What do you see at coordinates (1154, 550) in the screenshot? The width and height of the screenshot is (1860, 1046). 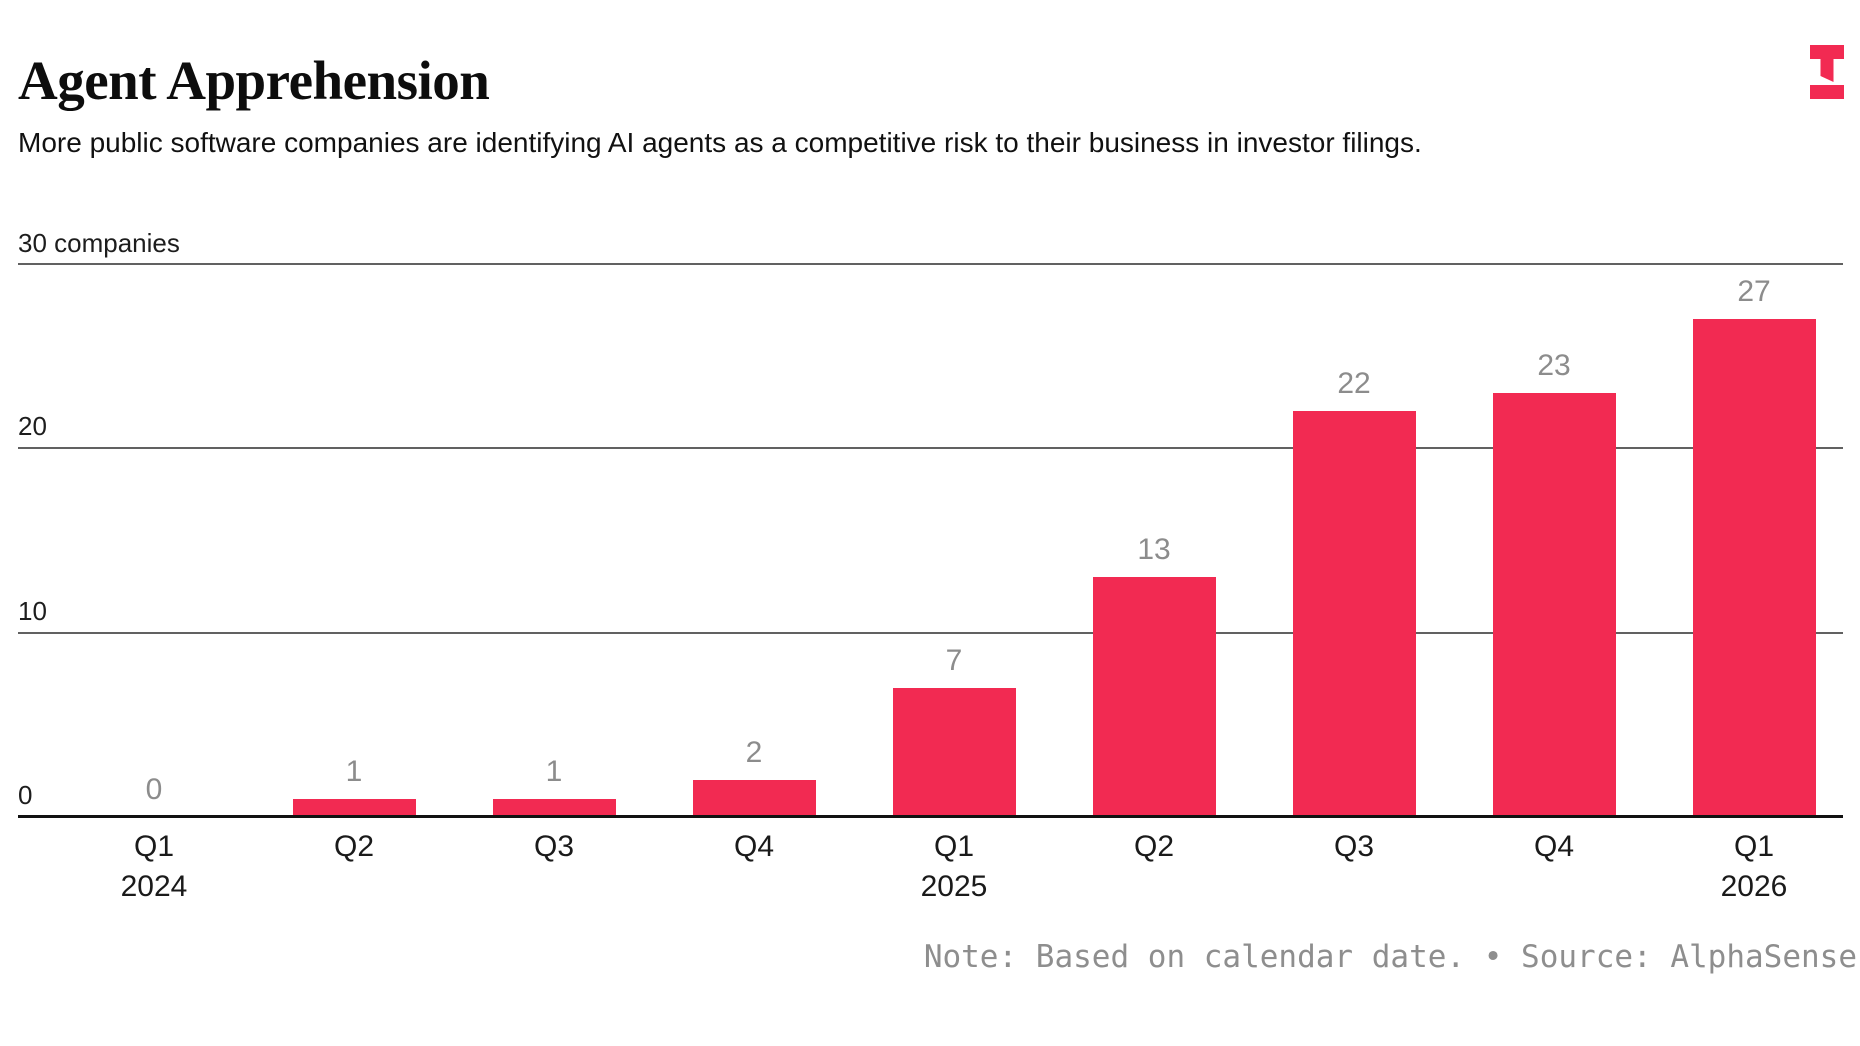 I see `bar-value-label: 13` at bounding box center [1154, 550].